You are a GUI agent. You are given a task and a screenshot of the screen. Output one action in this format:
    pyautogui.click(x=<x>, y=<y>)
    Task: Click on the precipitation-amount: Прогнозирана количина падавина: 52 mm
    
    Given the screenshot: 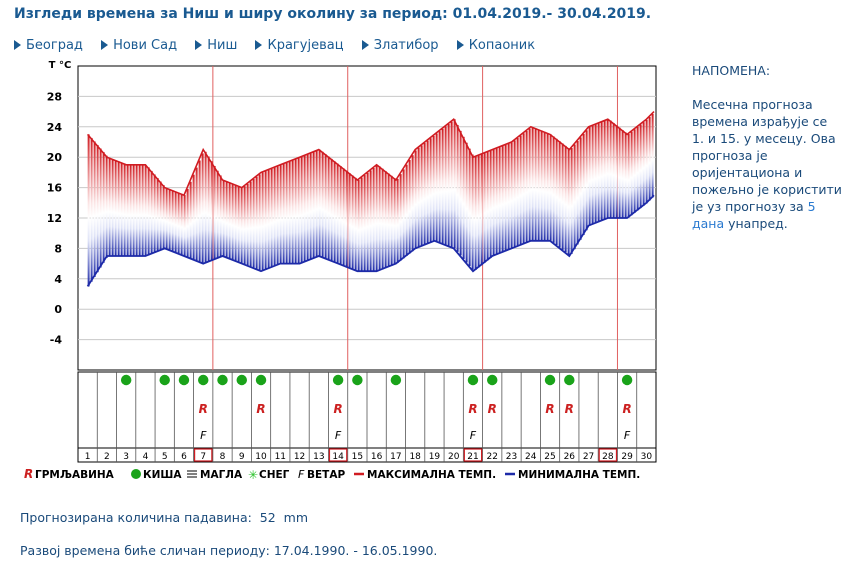 What is the action you would take?
    pyautogui.click(x=164, y=517)
    